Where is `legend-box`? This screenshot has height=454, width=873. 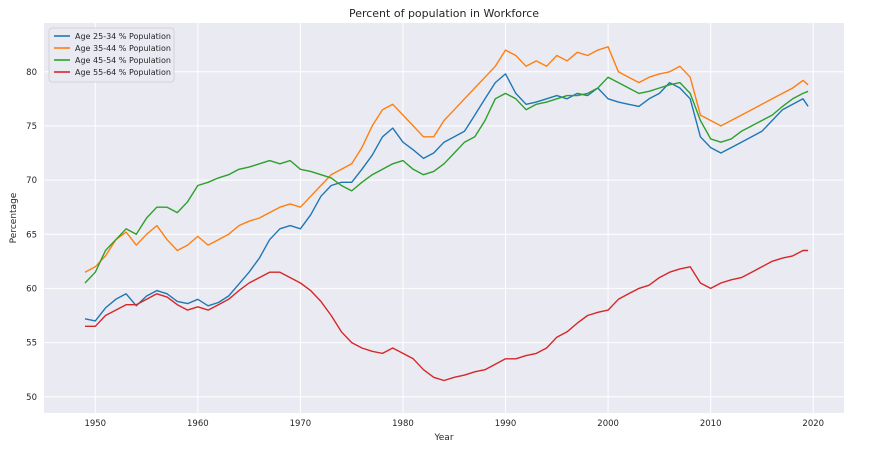
legend-box is located at coordinates (111, 55).